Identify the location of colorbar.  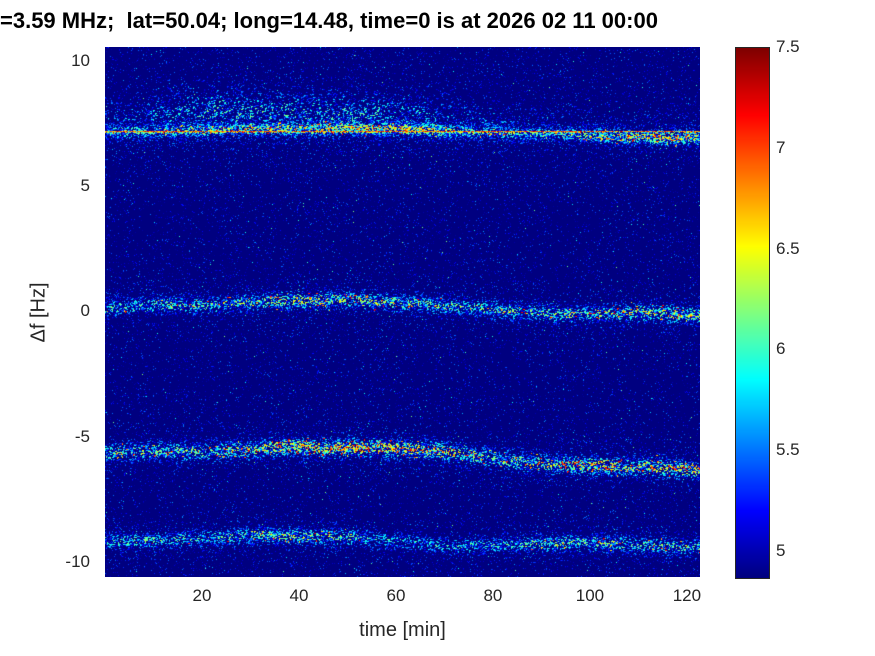
(752, 313).